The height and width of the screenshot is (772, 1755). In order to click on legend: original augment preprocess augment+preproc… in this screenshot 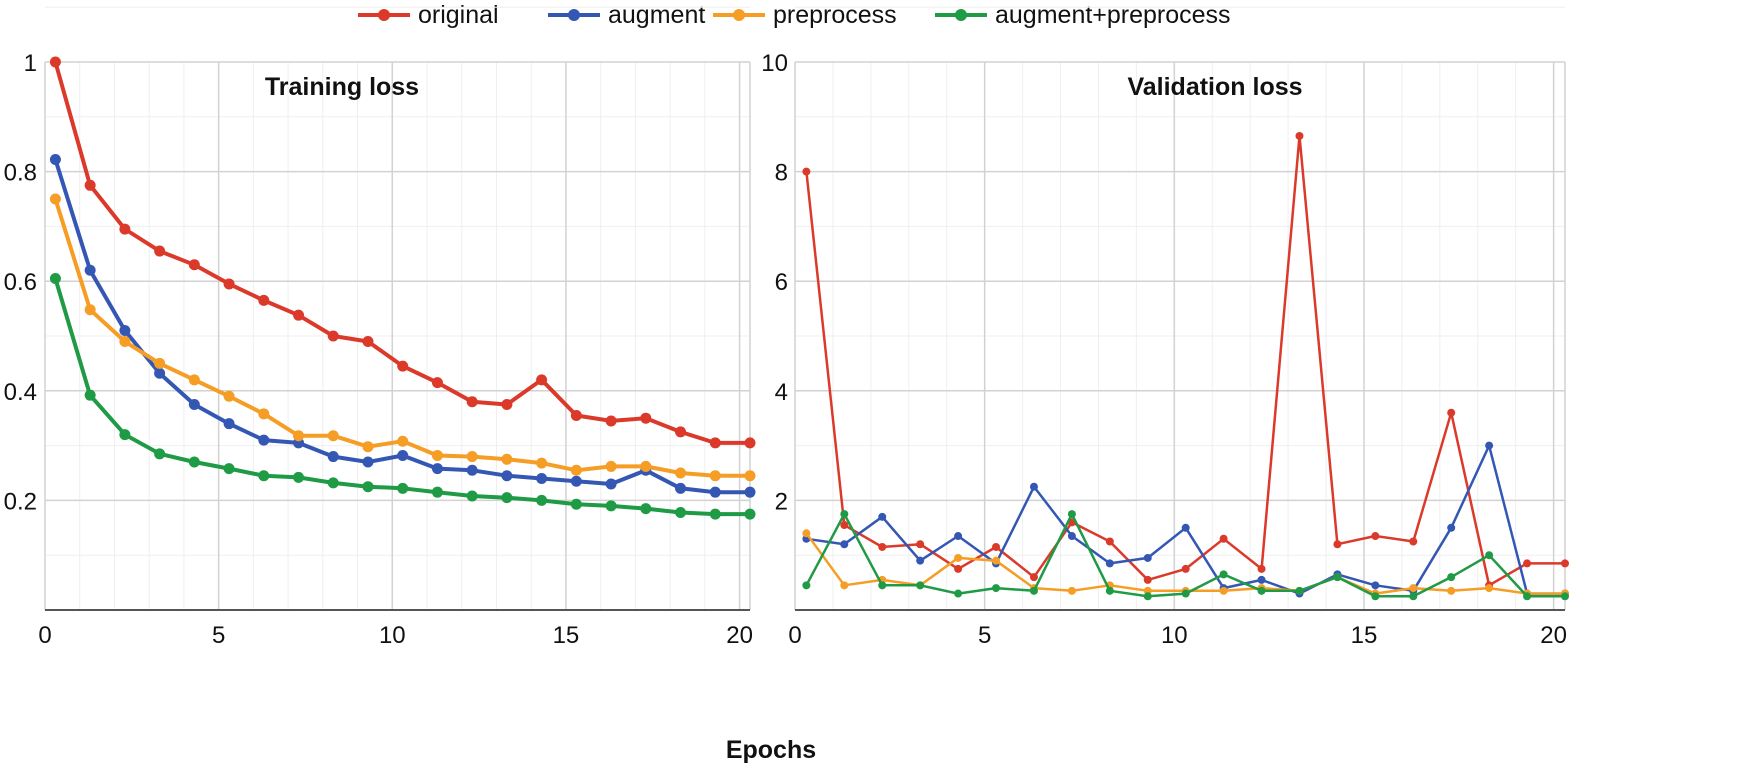, I will do `click(794, 15)`.